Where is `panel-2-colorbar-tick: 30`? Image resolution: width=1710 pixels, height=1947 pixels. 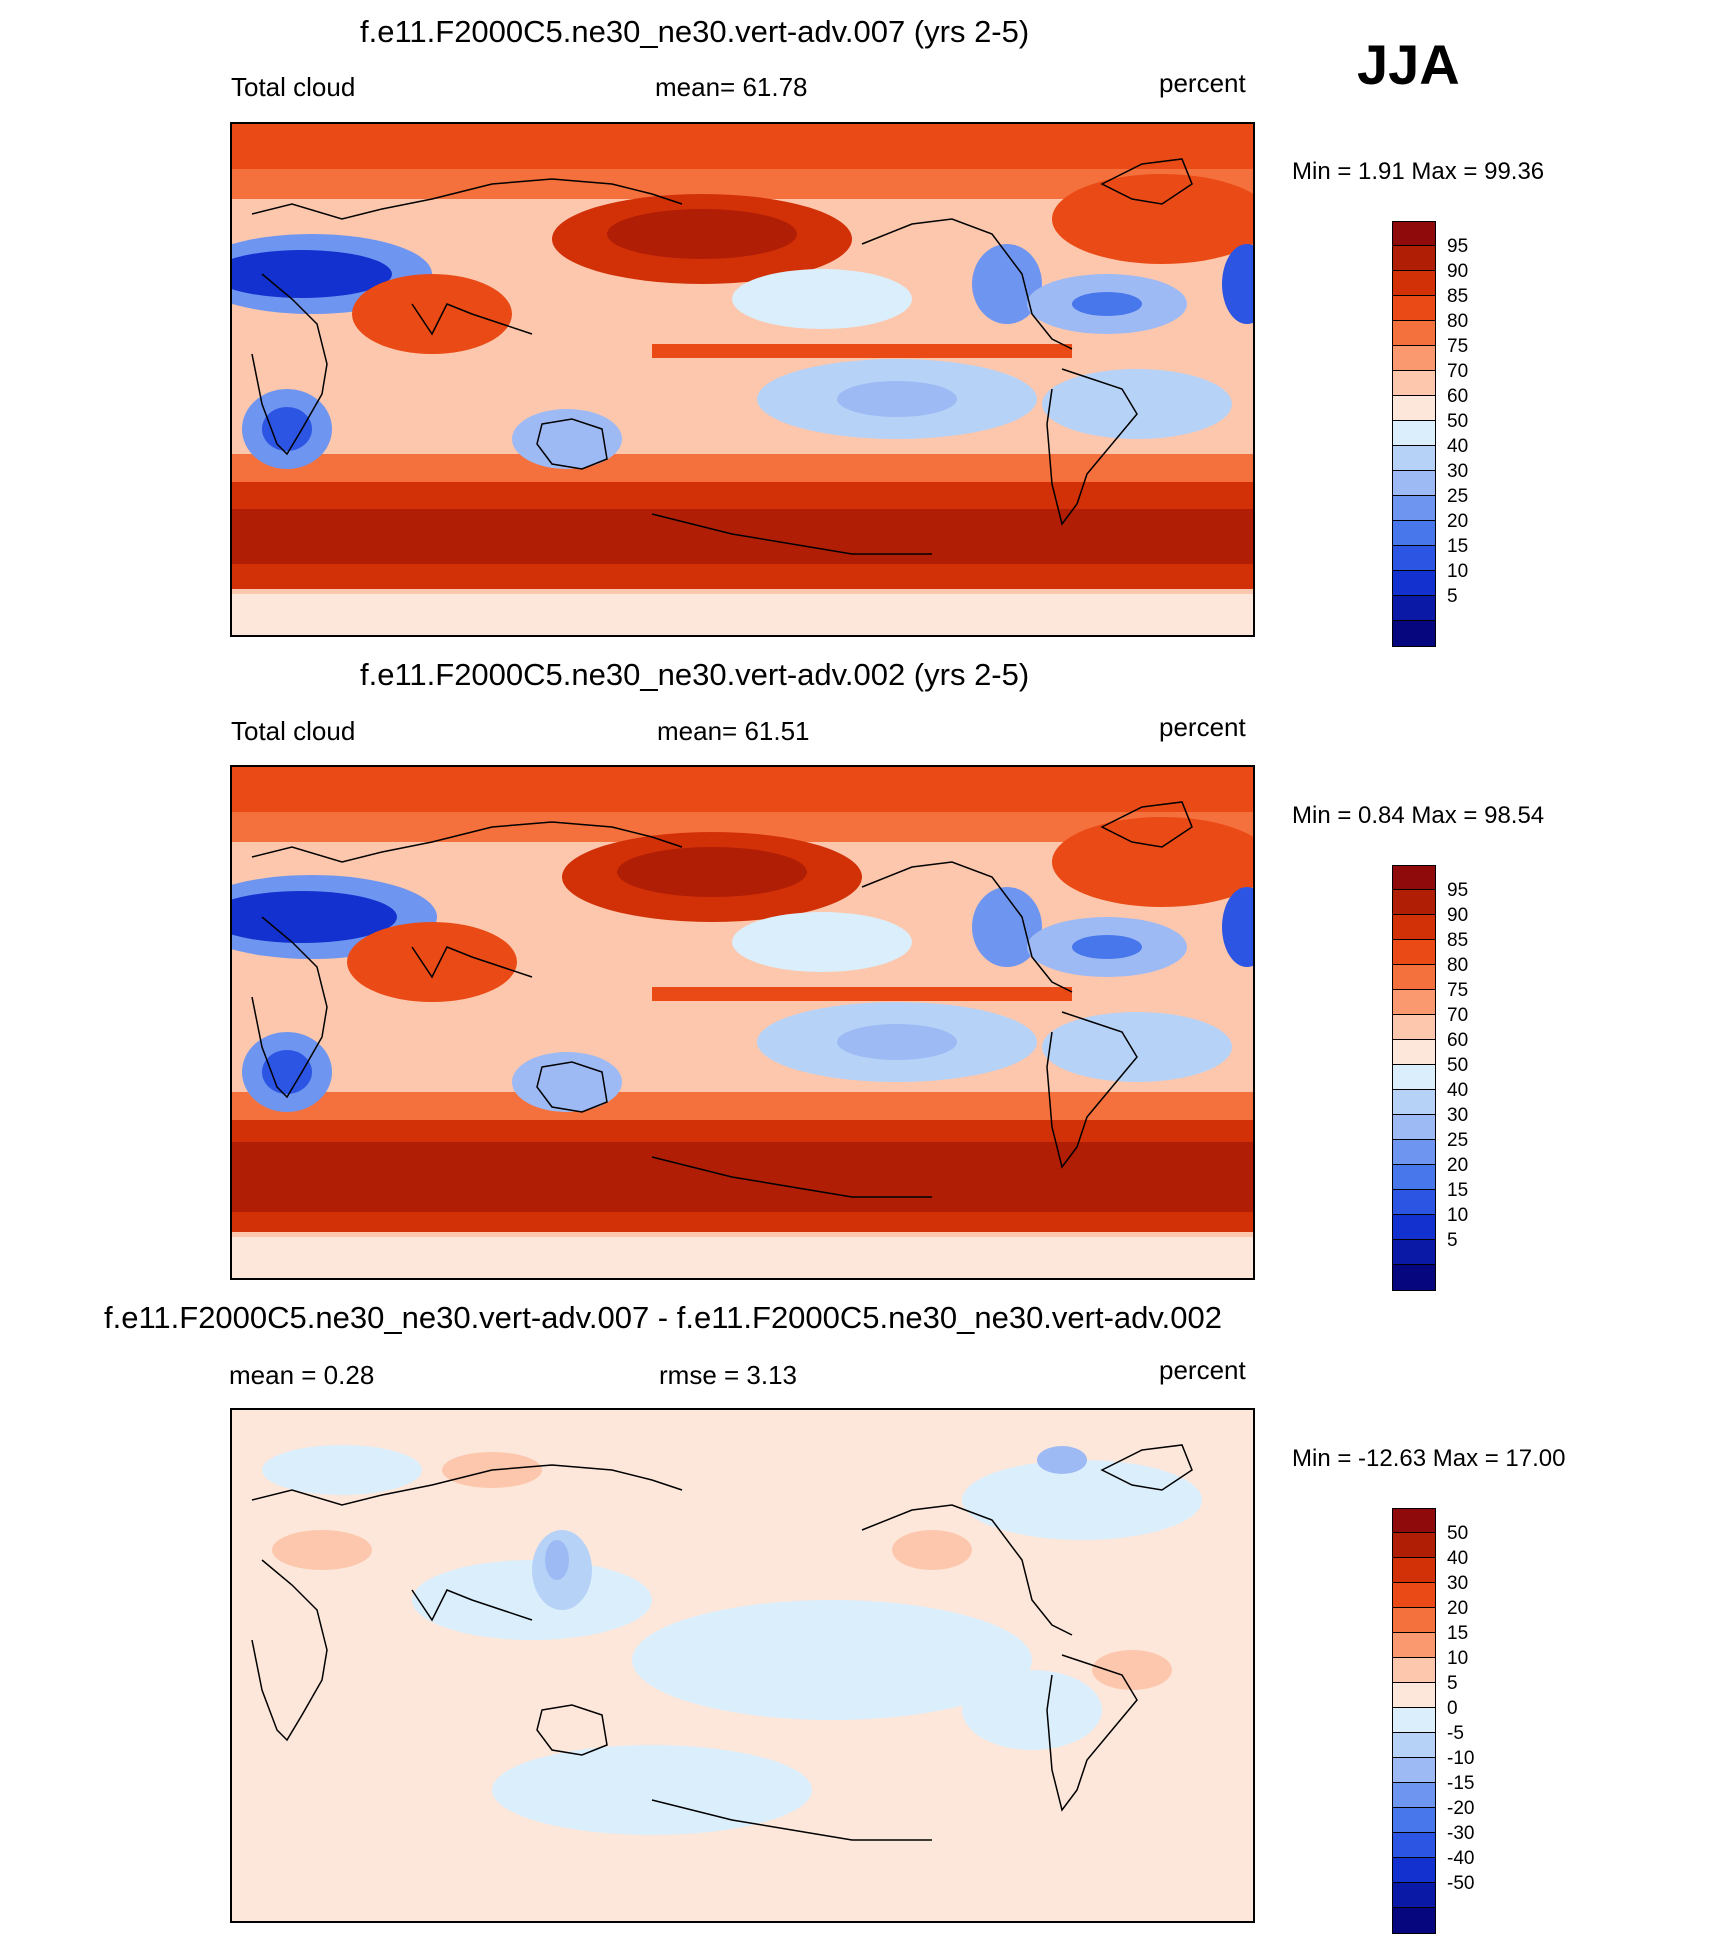 panel-2-colorbar-tick: 30 is located at coordinates (1458, 1115).